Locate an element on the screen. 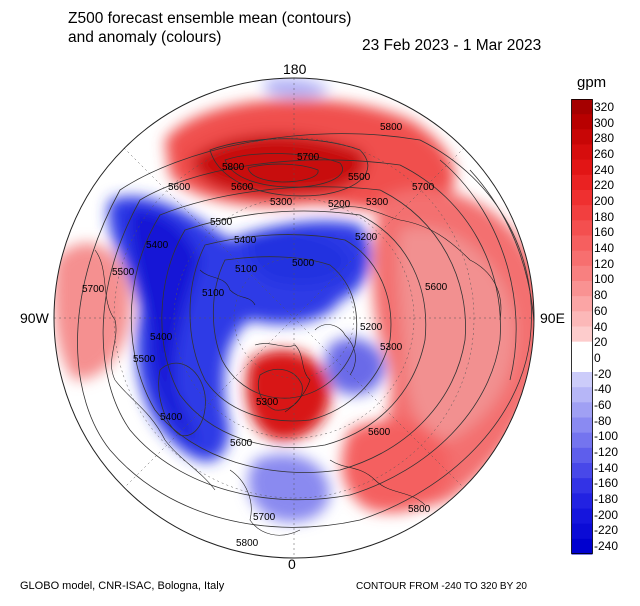 The image size is (640, 606). colorbar-label: 100 is located at coordinates (604, 279).